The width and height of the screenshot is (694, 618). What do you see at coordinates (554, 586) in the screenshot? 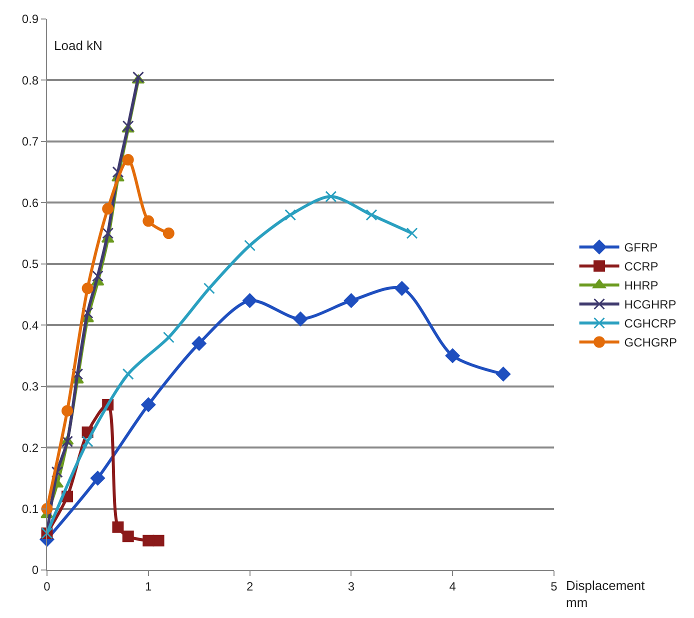
I see `x-tick-label: 5` at bounding box center [554, 586].